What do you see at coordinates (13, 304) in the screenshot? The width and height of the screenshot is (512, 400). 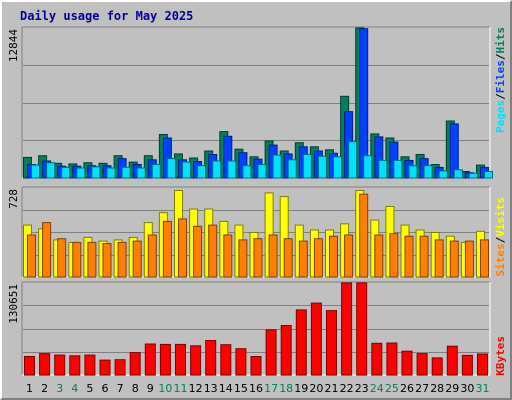 I see `y-max-label-kbytes: 130651` at bounding box center [13, 304].